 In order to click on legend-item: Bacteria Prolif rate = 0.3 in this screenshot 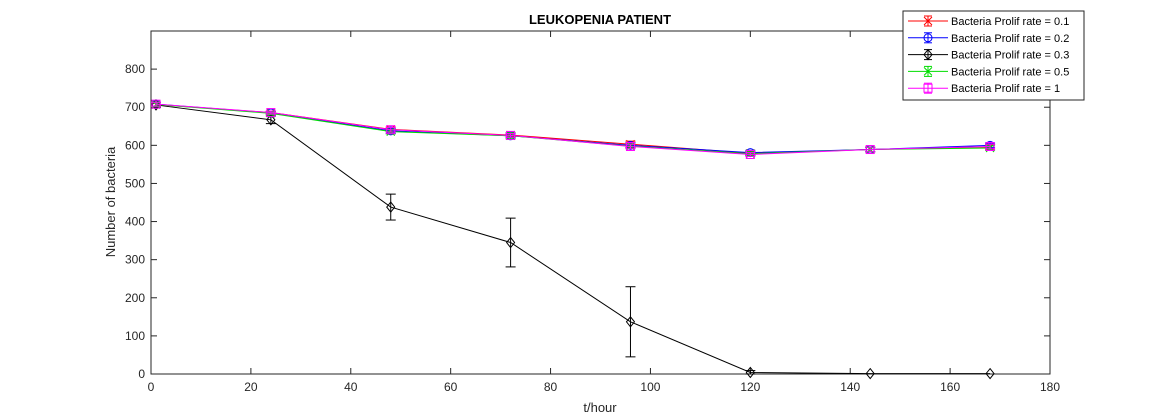, I will do `click(988, 55)`.